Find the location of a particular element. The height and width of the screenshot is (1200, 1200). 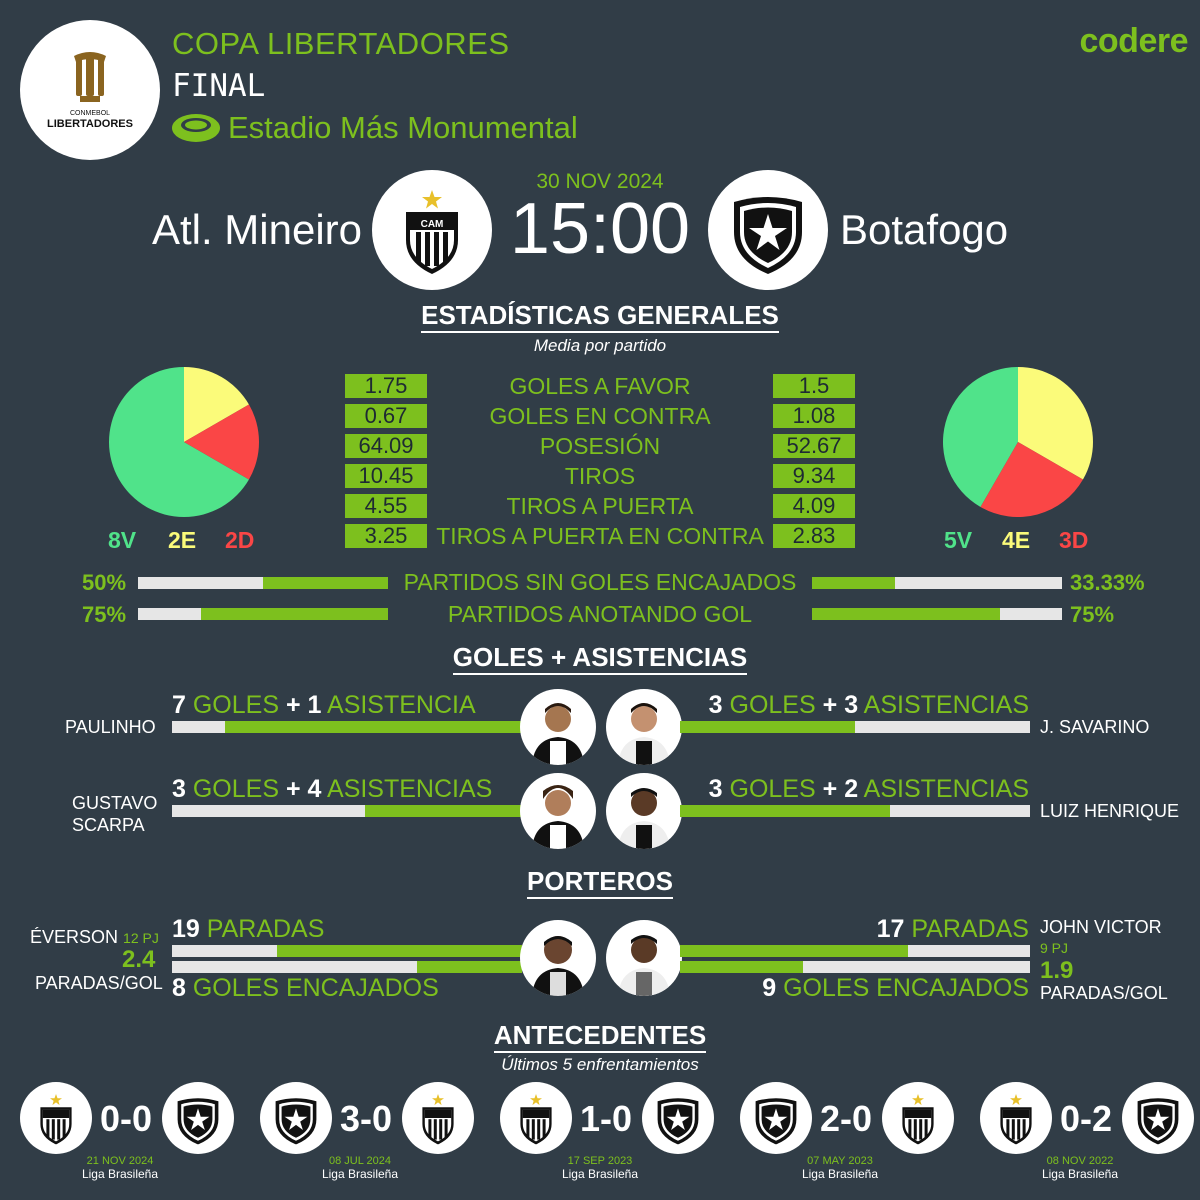

stat-label: TIROS A PUERTA is located at coordinates (600, 506).